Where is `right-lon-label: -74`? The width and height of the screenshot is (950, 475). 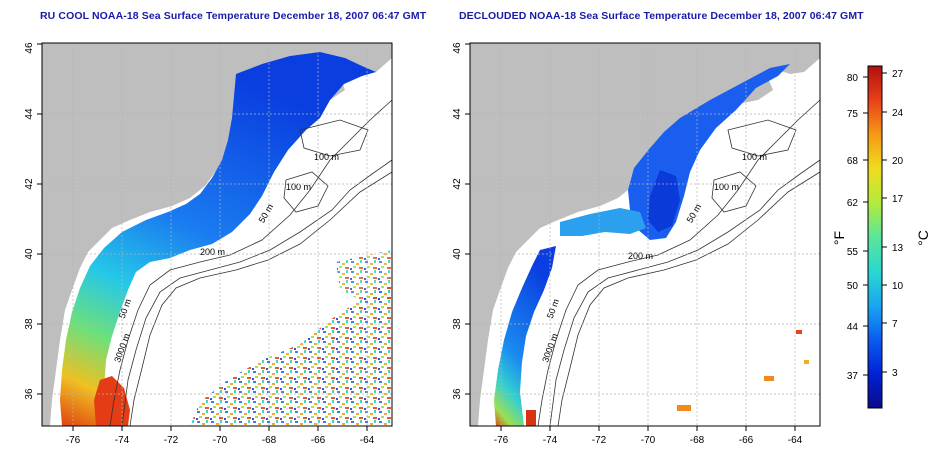
right-lon-label: -74 is located at coordinates (550, 440).